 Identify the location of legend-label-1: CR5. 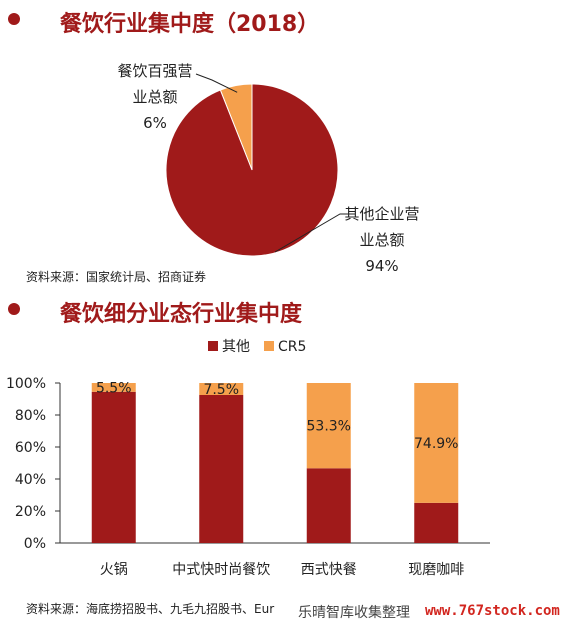
(292, 347).